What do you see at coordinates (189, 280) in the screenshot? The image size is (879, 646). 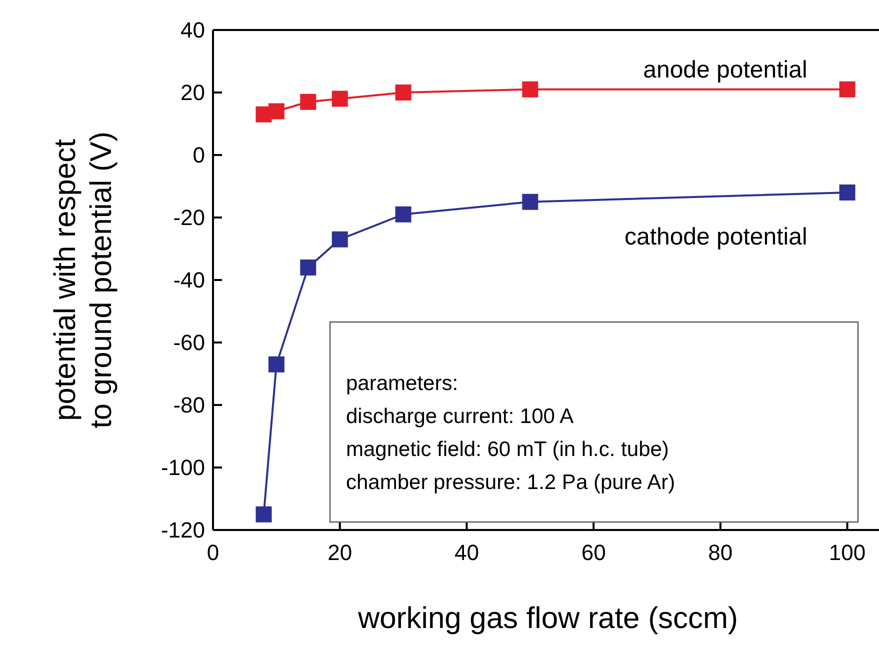 I see `y-tick-label: -40` at bounding box center [189, 280].